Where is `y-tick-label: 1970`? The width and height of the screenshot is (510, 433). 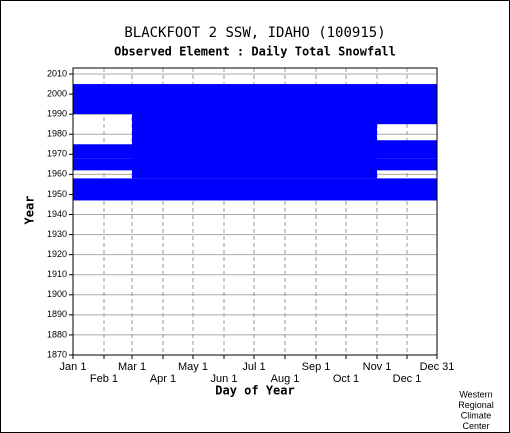
y-tick-label: 1970 is located at coordinates (57, 154).